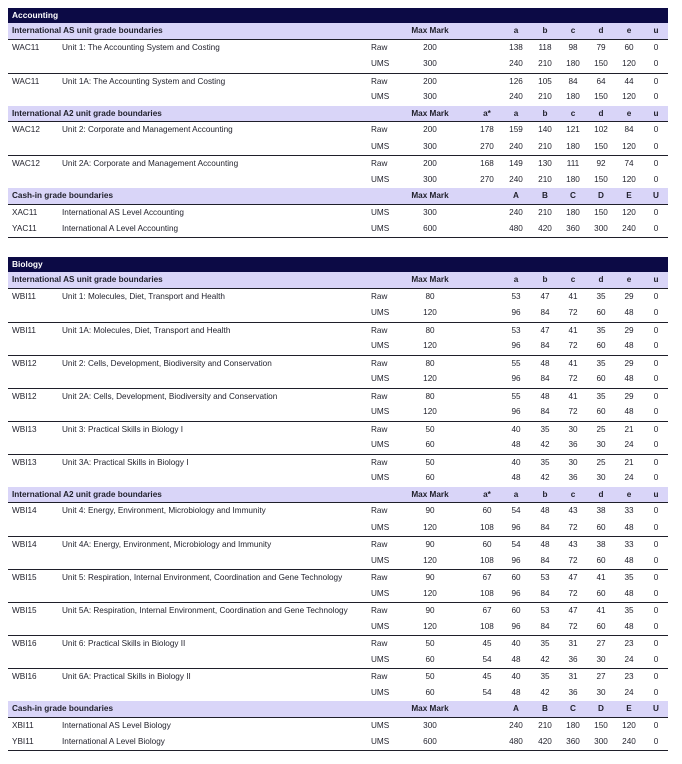  I want to click on max-mark: 80, so click(430, 296).